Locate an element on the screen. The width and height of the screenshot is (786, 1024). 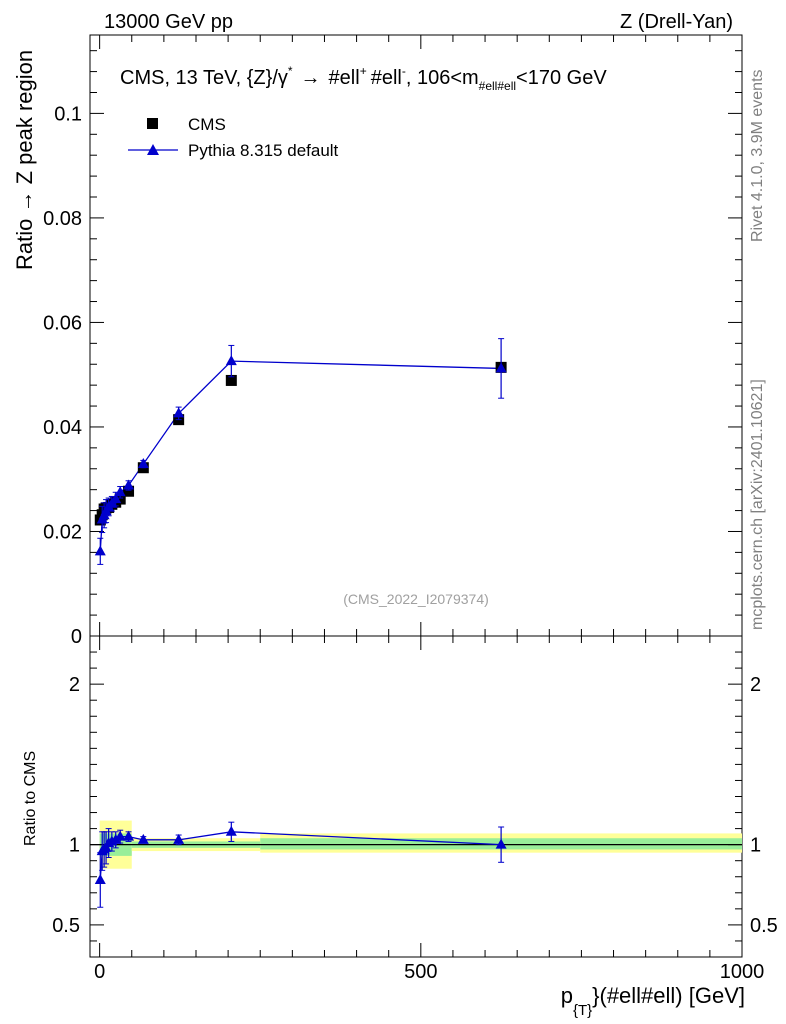
y-tick-label: 0 is located at coordinates (76, 637).